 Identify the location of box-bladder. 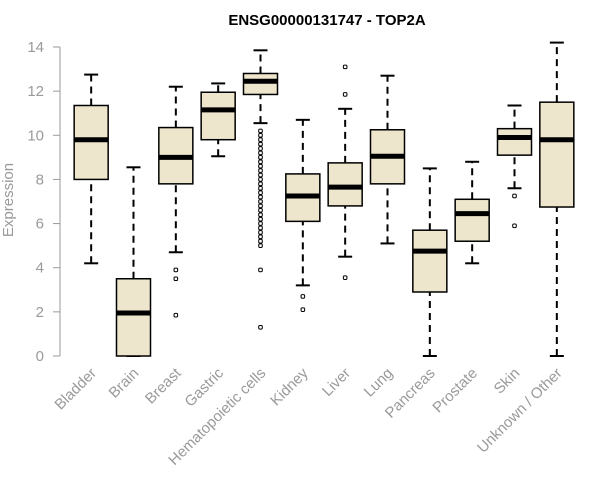
(91, 169).